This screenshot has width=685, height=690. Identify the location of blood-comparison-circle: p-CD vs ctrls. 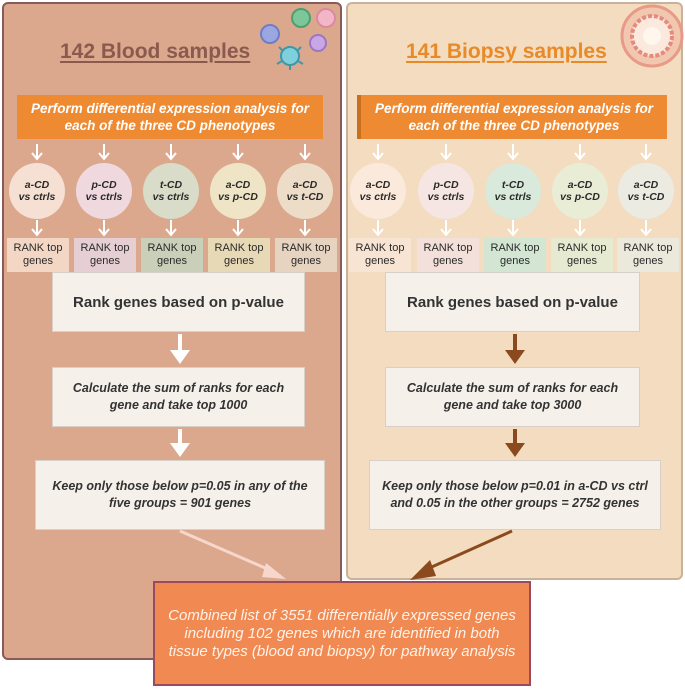
(104, 191).